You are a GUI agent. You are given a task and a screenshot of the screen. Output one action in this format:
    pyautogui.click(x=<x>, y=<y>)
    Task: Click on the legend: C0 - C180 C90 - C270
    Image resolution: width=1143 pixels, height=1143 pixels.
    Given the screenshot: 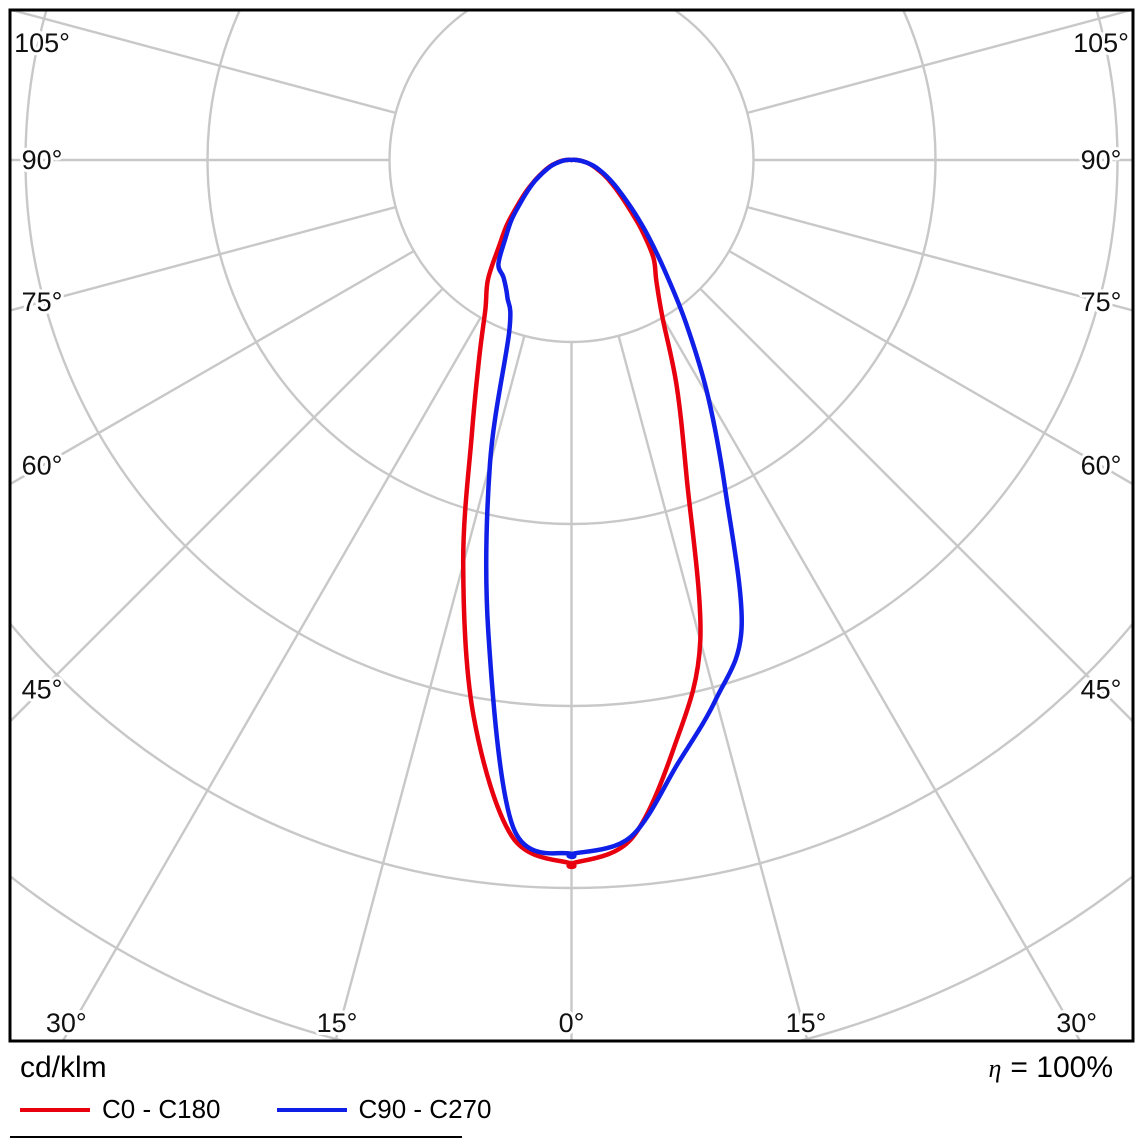 What is the action you would take?
    pyautogui.click(x=571, y=1109)
    